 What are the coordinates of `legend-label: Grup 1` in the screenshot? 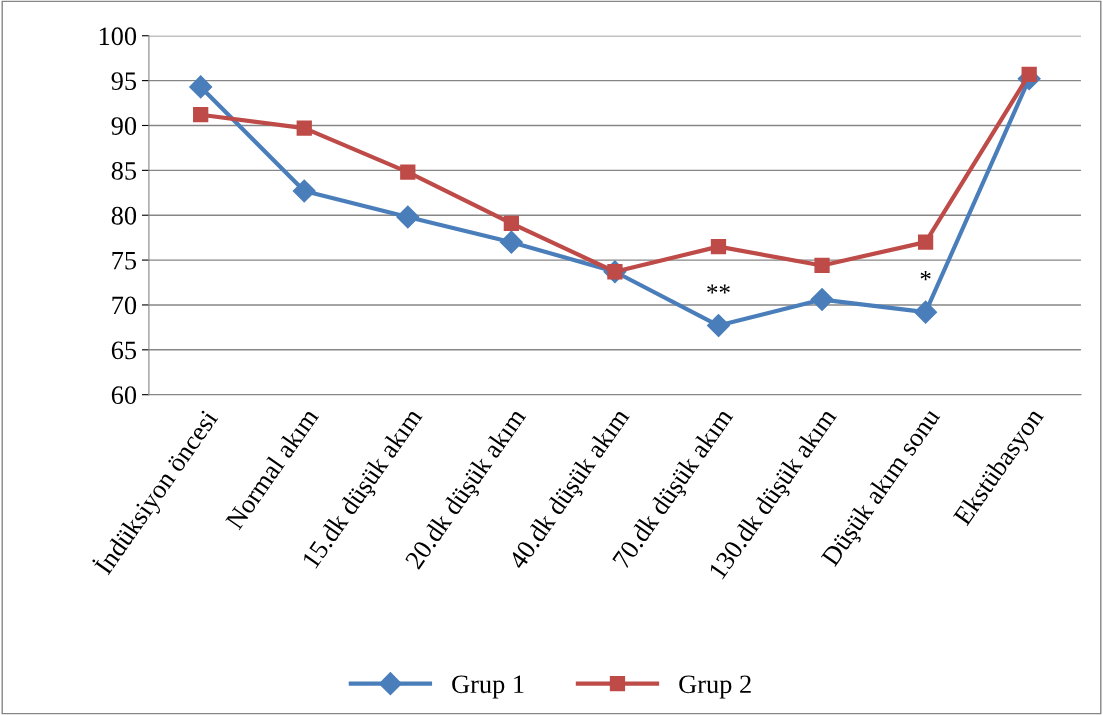 It's located at (488, 687).